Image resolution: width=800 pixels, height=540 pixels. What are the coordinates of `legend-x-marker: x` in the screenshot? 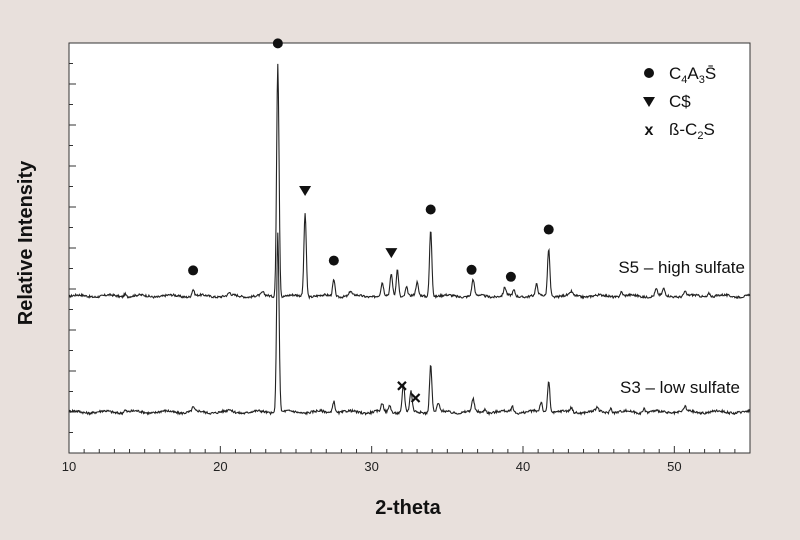 It's located at (649, 130).